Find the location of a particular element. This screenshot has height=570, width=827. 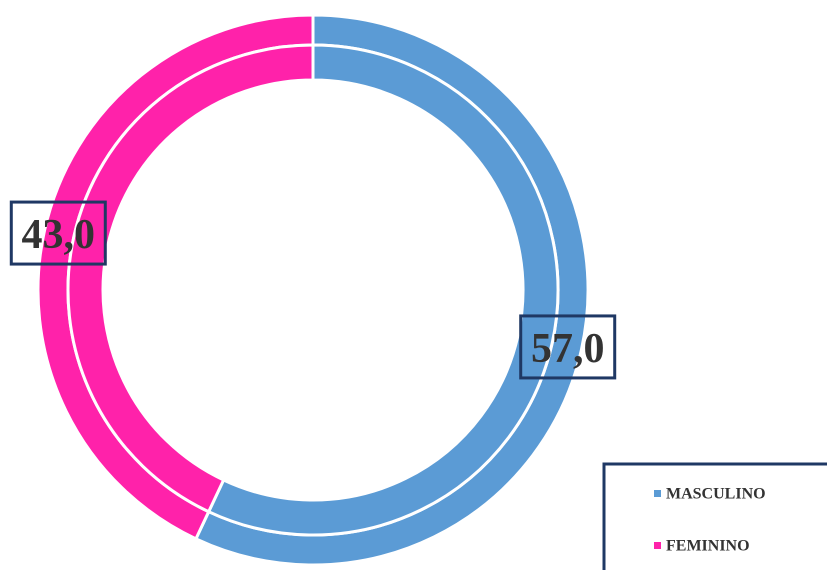

value-label: 57,0 is located at coordinates (568, 349).